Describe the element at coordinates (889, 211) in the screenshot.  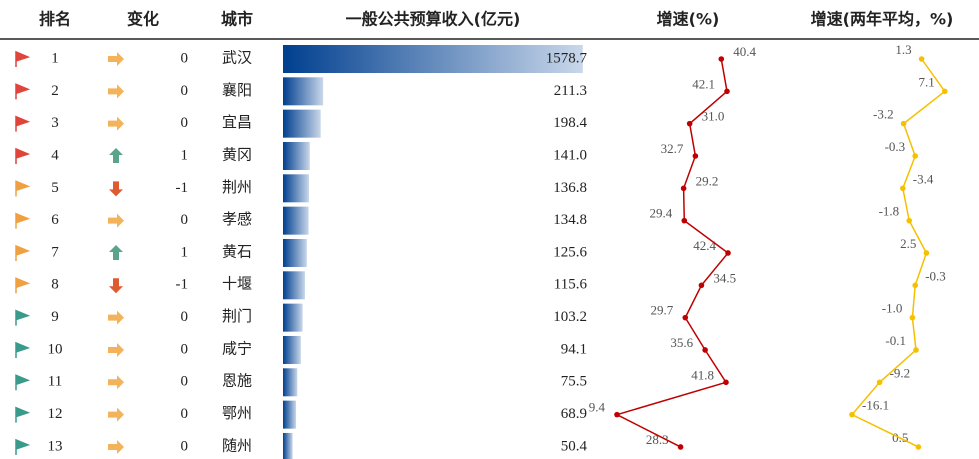
I see `growth2-label: -1.8` at that location.